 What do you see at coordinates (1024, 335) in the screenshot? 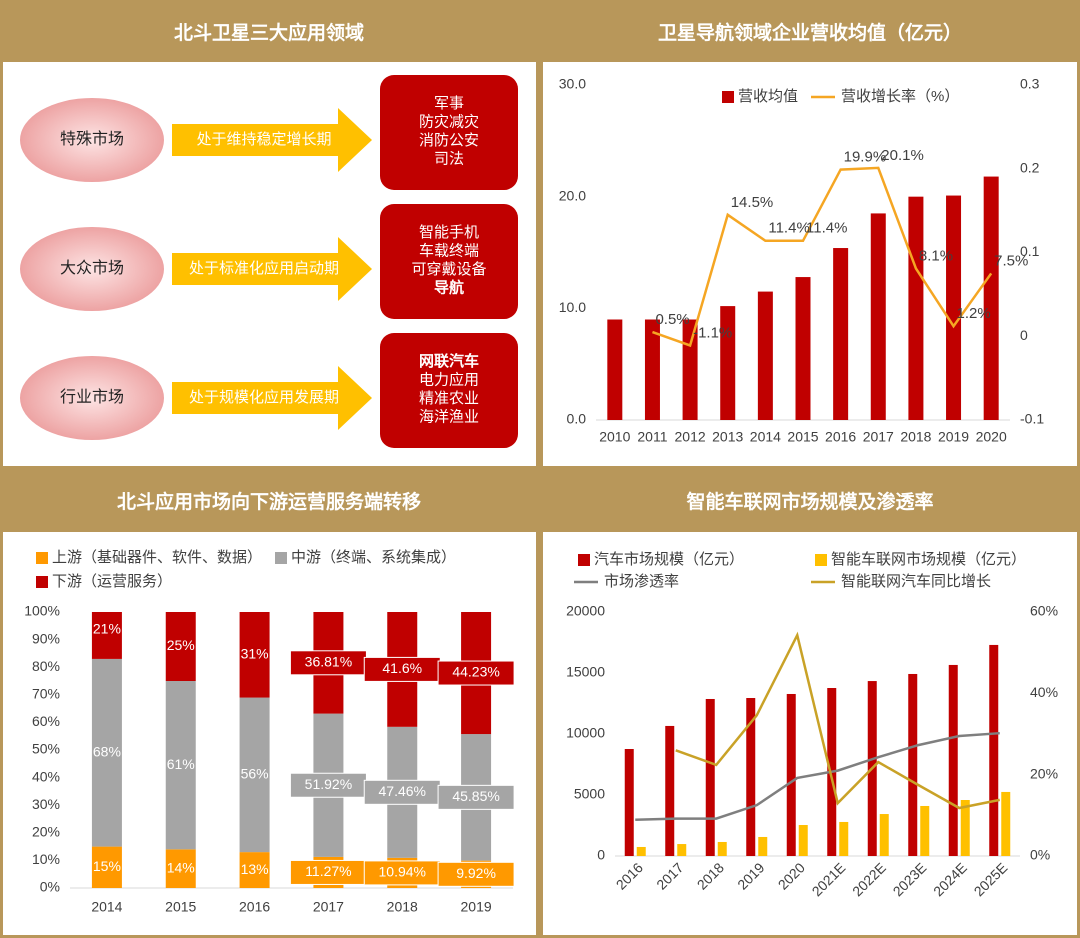
I see `y2-tick-label: 0` at bounding box center [1024, 335].